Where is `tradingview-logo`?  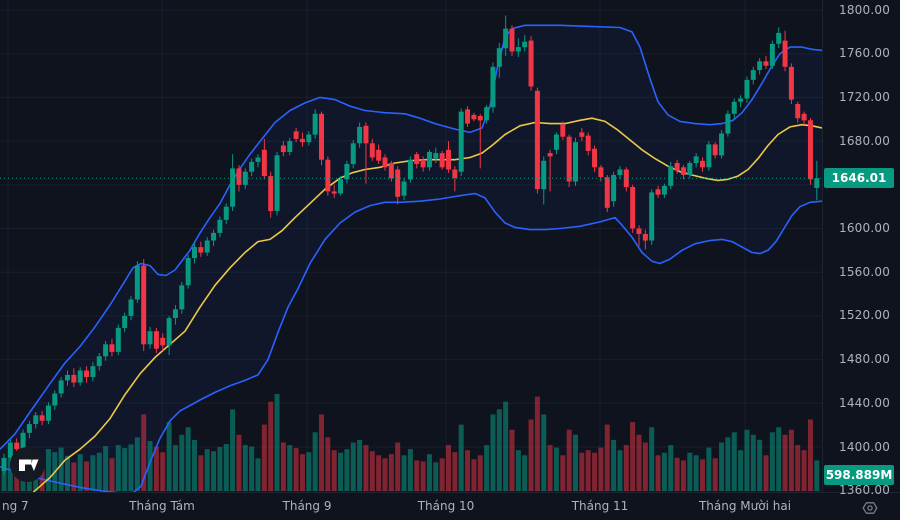
tradingview-logo is located at coordinates (27, 464).